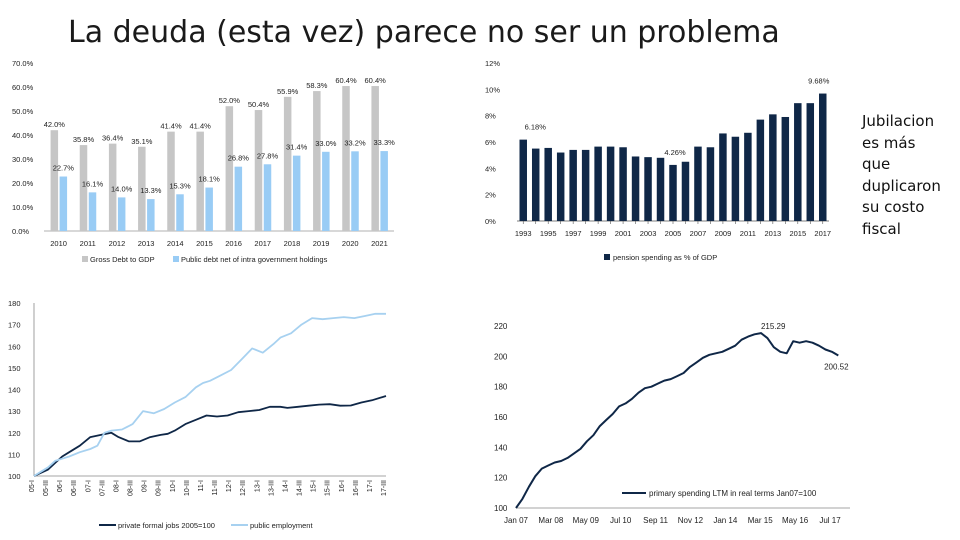 This screenshot has width=960, height=540. What do you see at coordinates (131, 488) in the screenshot?
I see `x-tick-label: 08-III` at bounding box center [131, 488].